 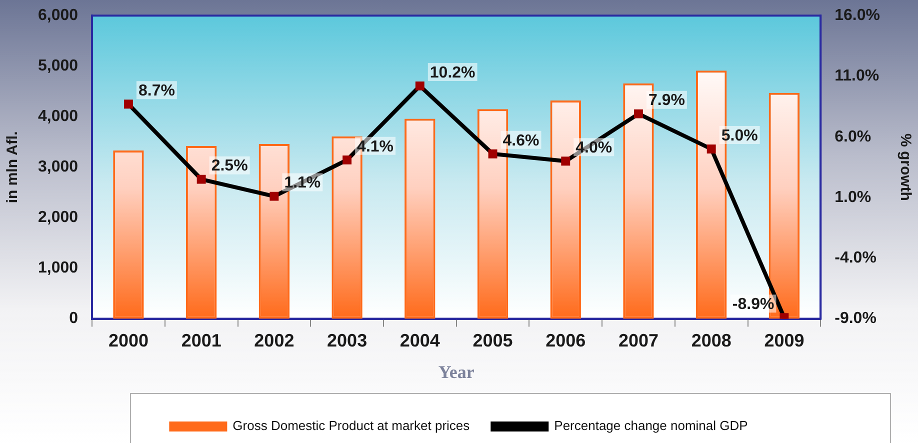 What do you see at coordinates (638, 340) in the screenshot?
I see `x-tick-label: 2007` at bounding box center [638, 340].